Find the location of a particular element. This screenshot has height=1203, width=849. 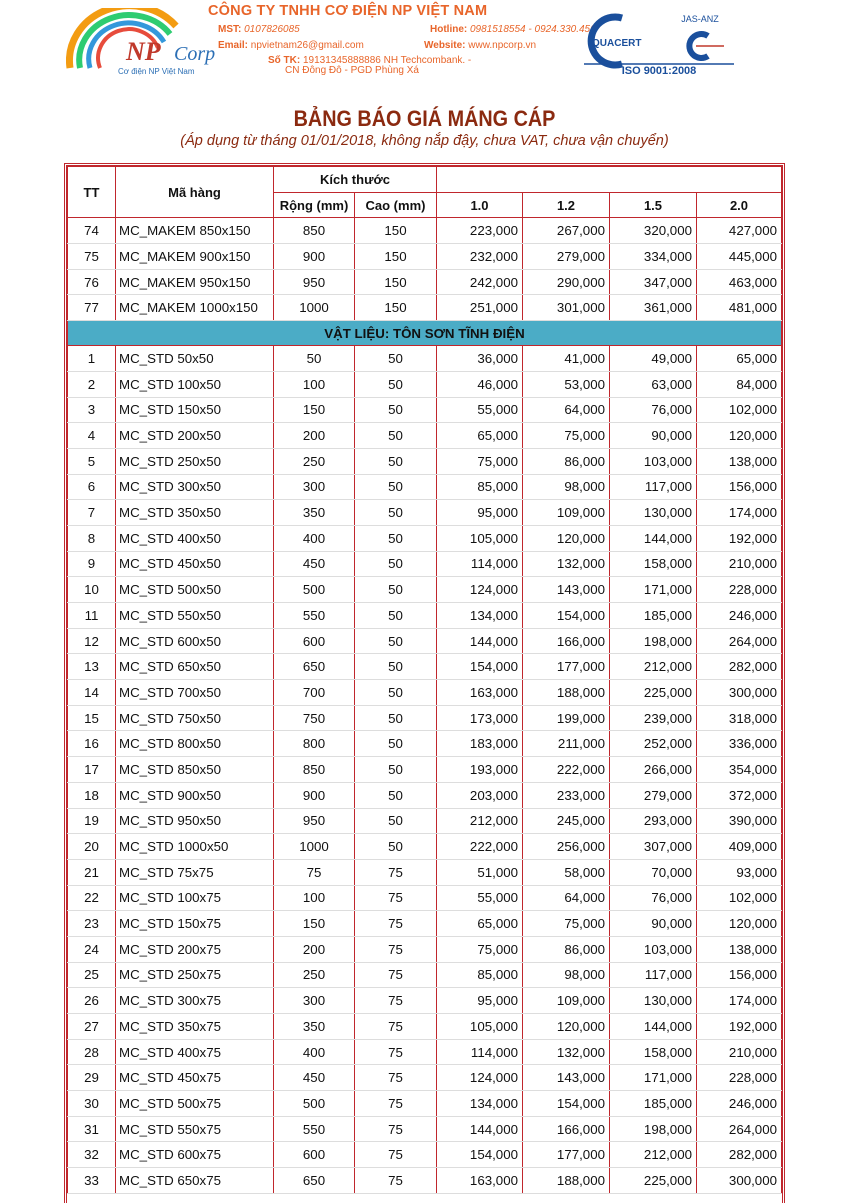

table-cell: 400 is located at coordinates (314, 538).